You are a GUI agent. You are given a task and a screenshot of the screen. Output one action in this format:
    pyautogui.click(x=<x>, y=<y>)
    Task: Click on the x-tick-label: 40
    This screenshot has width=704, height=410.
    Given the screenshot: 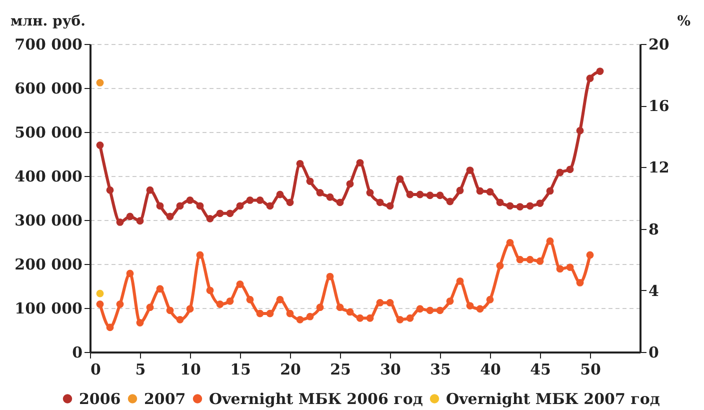 What is the action you would take?
    pyautogui.click(x=490, y=369)
    